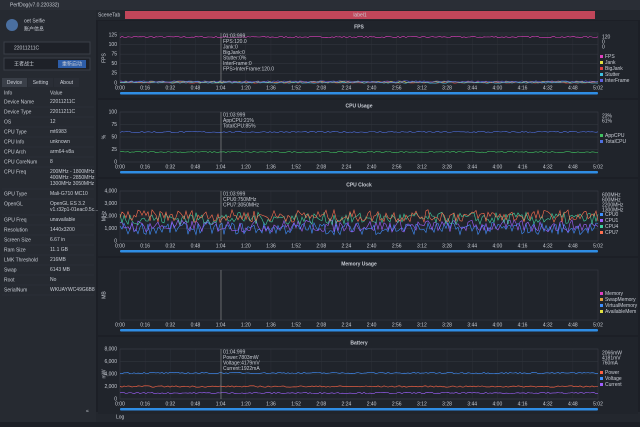 This screenshot has width=640, height=427. What do you see at coordinates (621, 306) in the screenshot?
I see `legend-label: VirtualMemory` at bounding box center [621, 306].